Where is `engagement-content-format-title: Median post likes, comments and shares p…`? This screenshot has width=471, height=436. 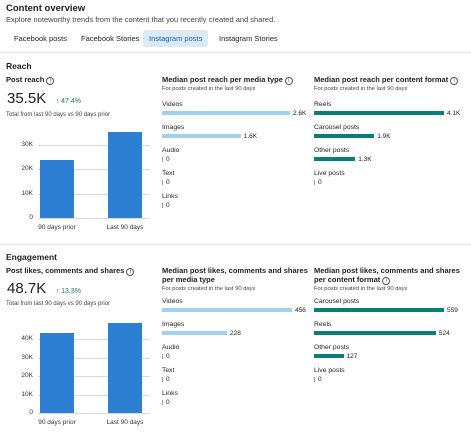 engagement-content-format-title: Median post likes, comments and shares p… is located at coordinates (387, 275).